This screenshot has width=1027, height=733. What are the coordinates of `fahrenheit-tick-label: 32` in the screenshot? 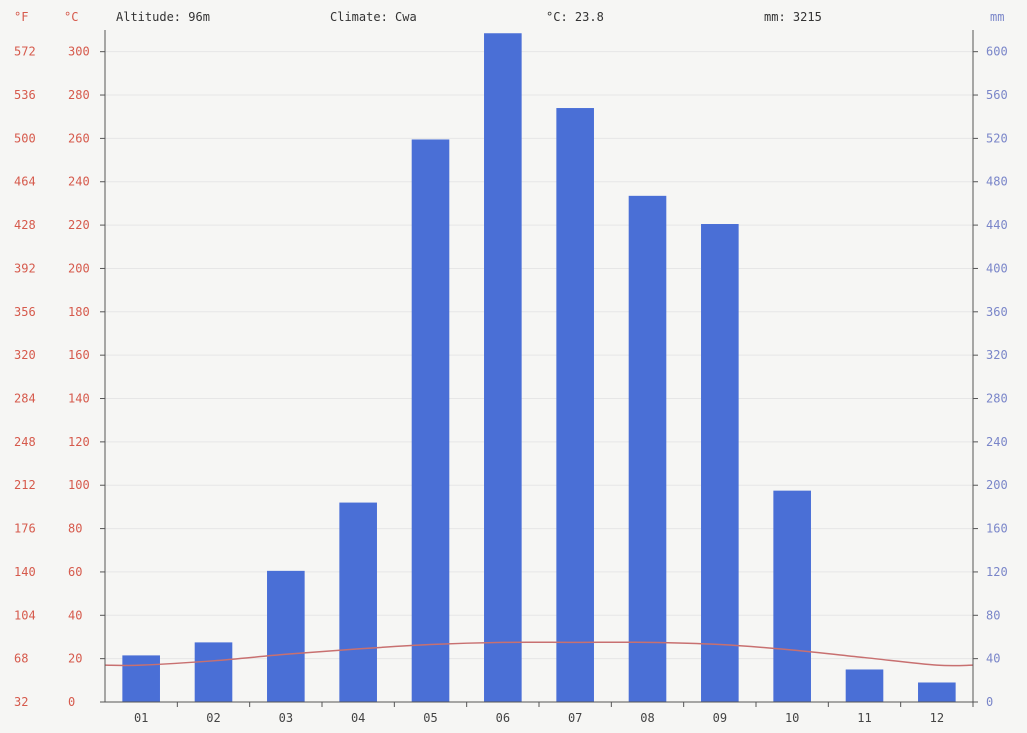 It's located at (21, 702).